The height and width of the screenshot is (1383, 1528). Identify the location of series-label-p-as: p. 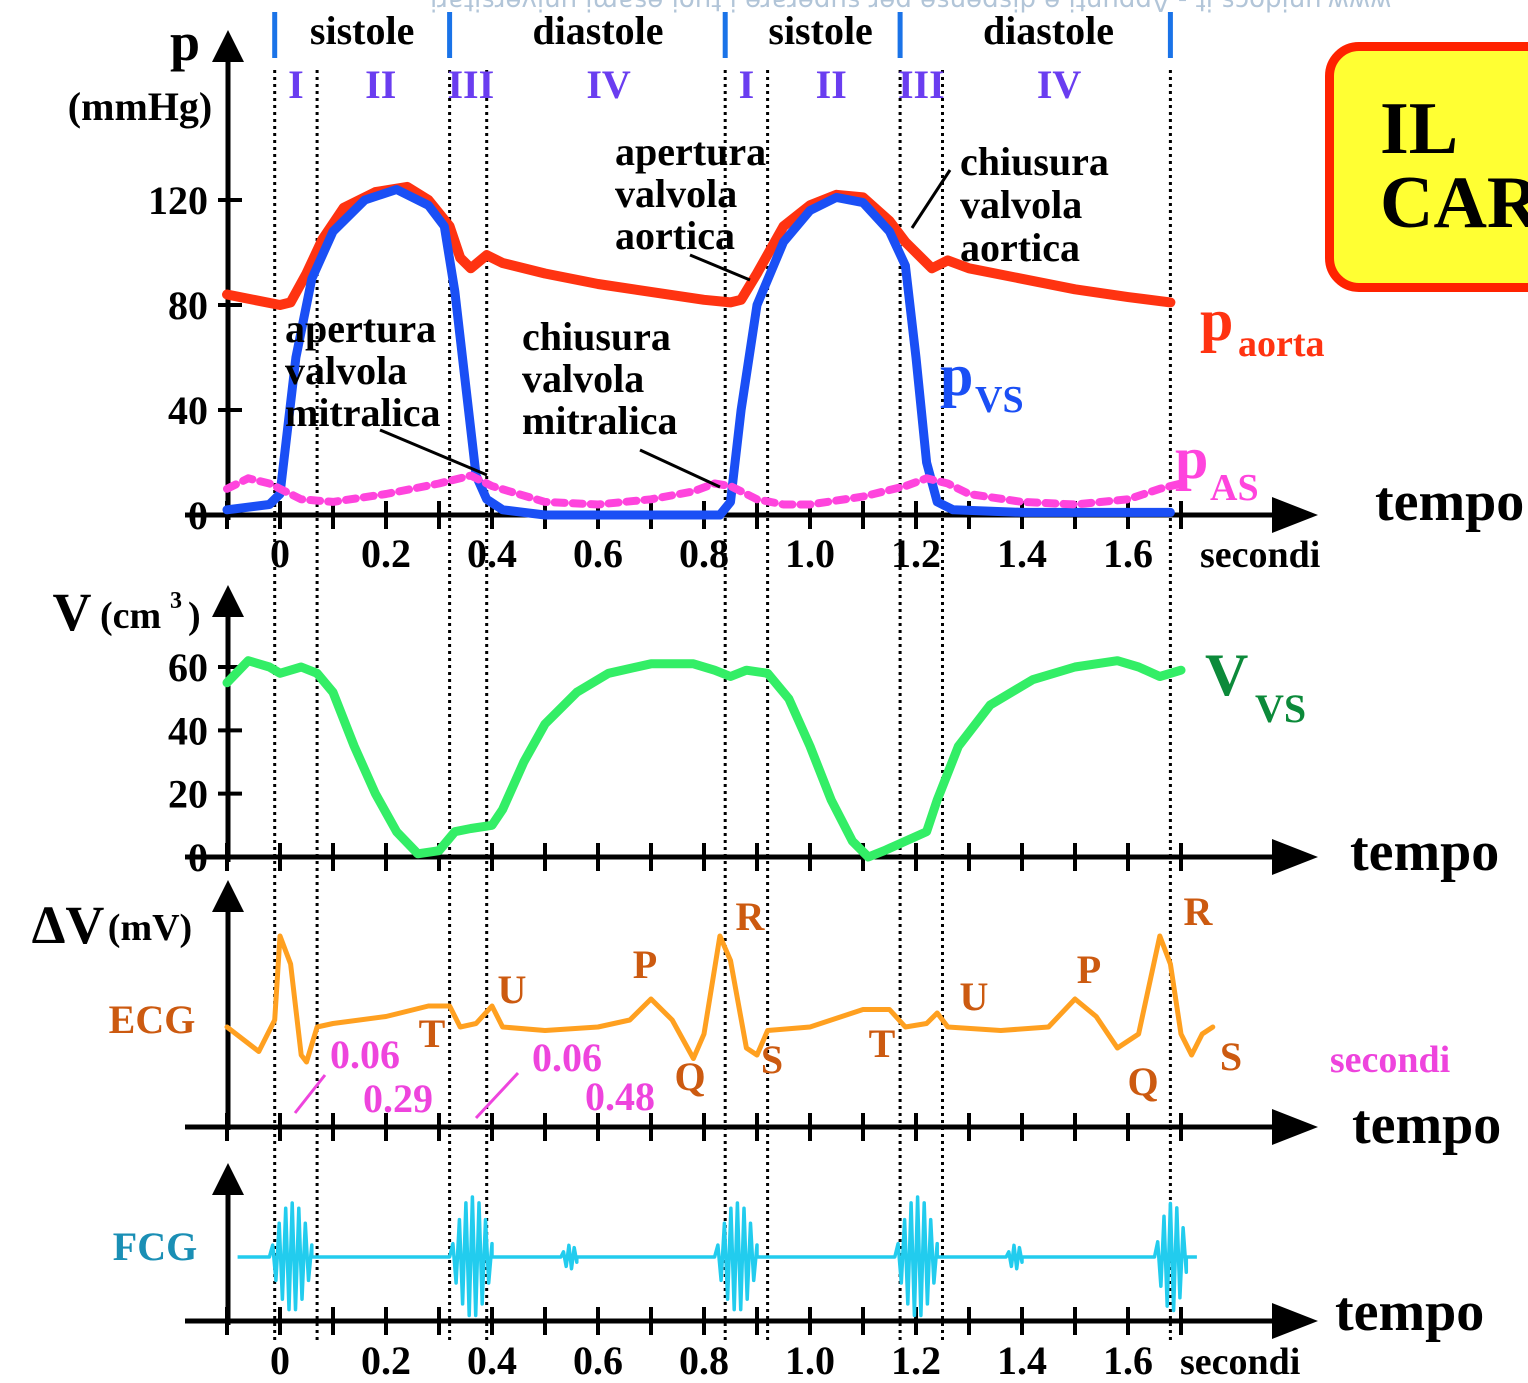
(1191, 458).